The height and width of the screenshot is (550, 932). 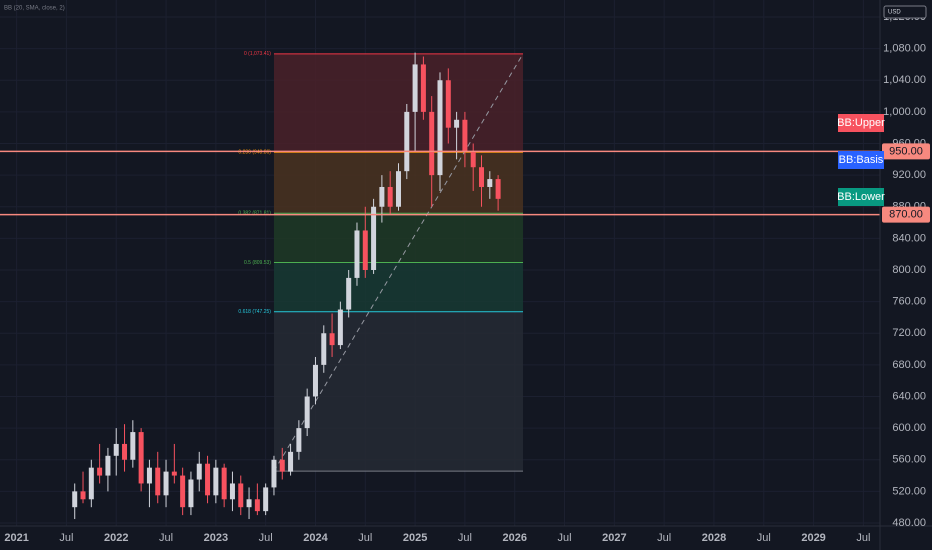 What do you see at coordinates (909, 270) in the screenshot?
I see `y-tick-label: 800.00` at bounding box center [909, 270].